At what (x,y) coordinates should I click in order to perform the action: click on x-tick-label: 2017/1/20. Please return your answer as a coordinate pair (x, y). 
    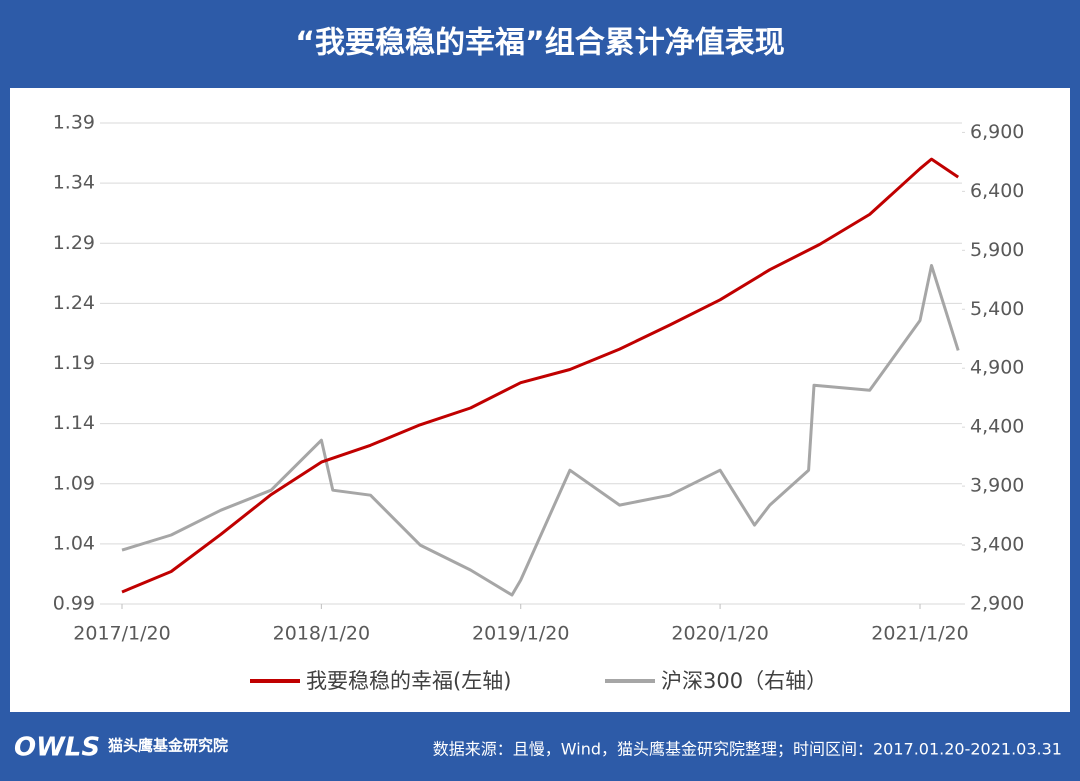
    Looking at the image, I should click on (121, 634).